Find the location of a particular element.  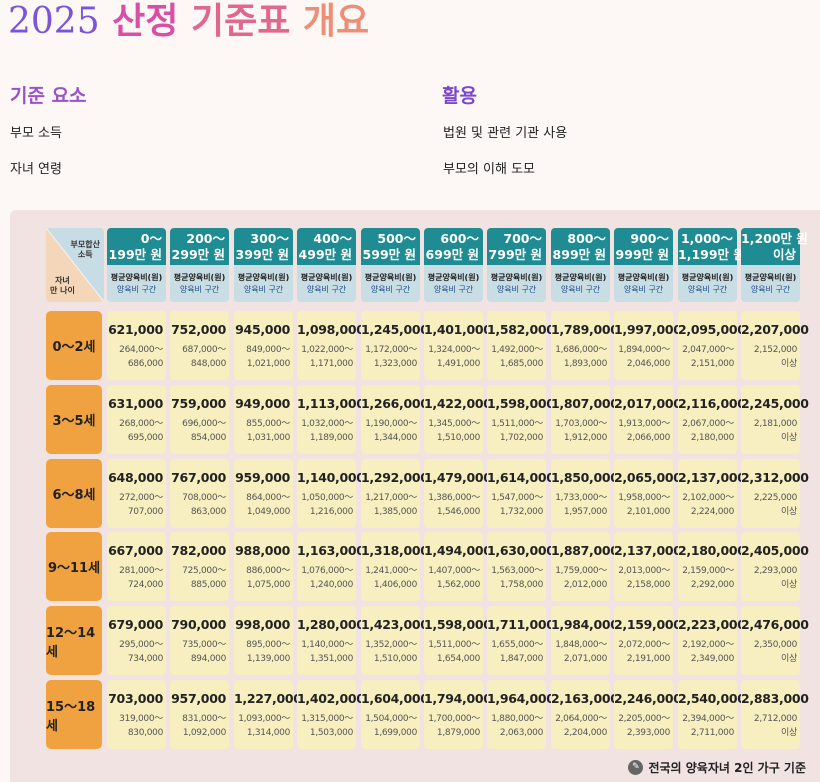

title-year: 2025 is located at coordinates (54, 21).